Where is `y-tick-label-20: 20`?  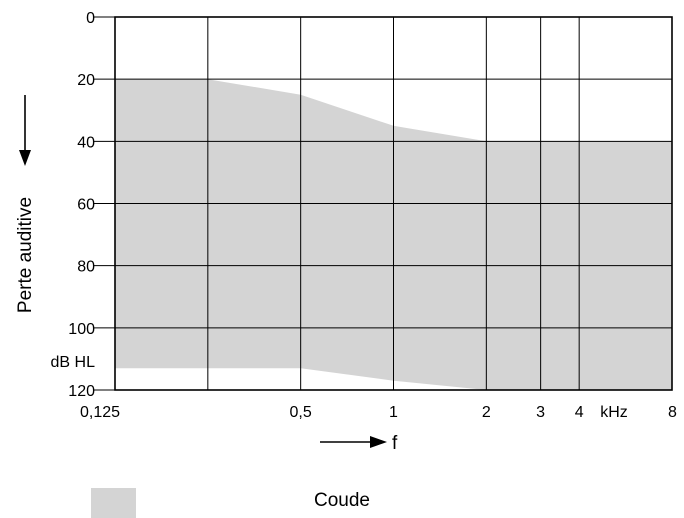 y-tick-label-20: 20 is located at coordinates (86, 80).